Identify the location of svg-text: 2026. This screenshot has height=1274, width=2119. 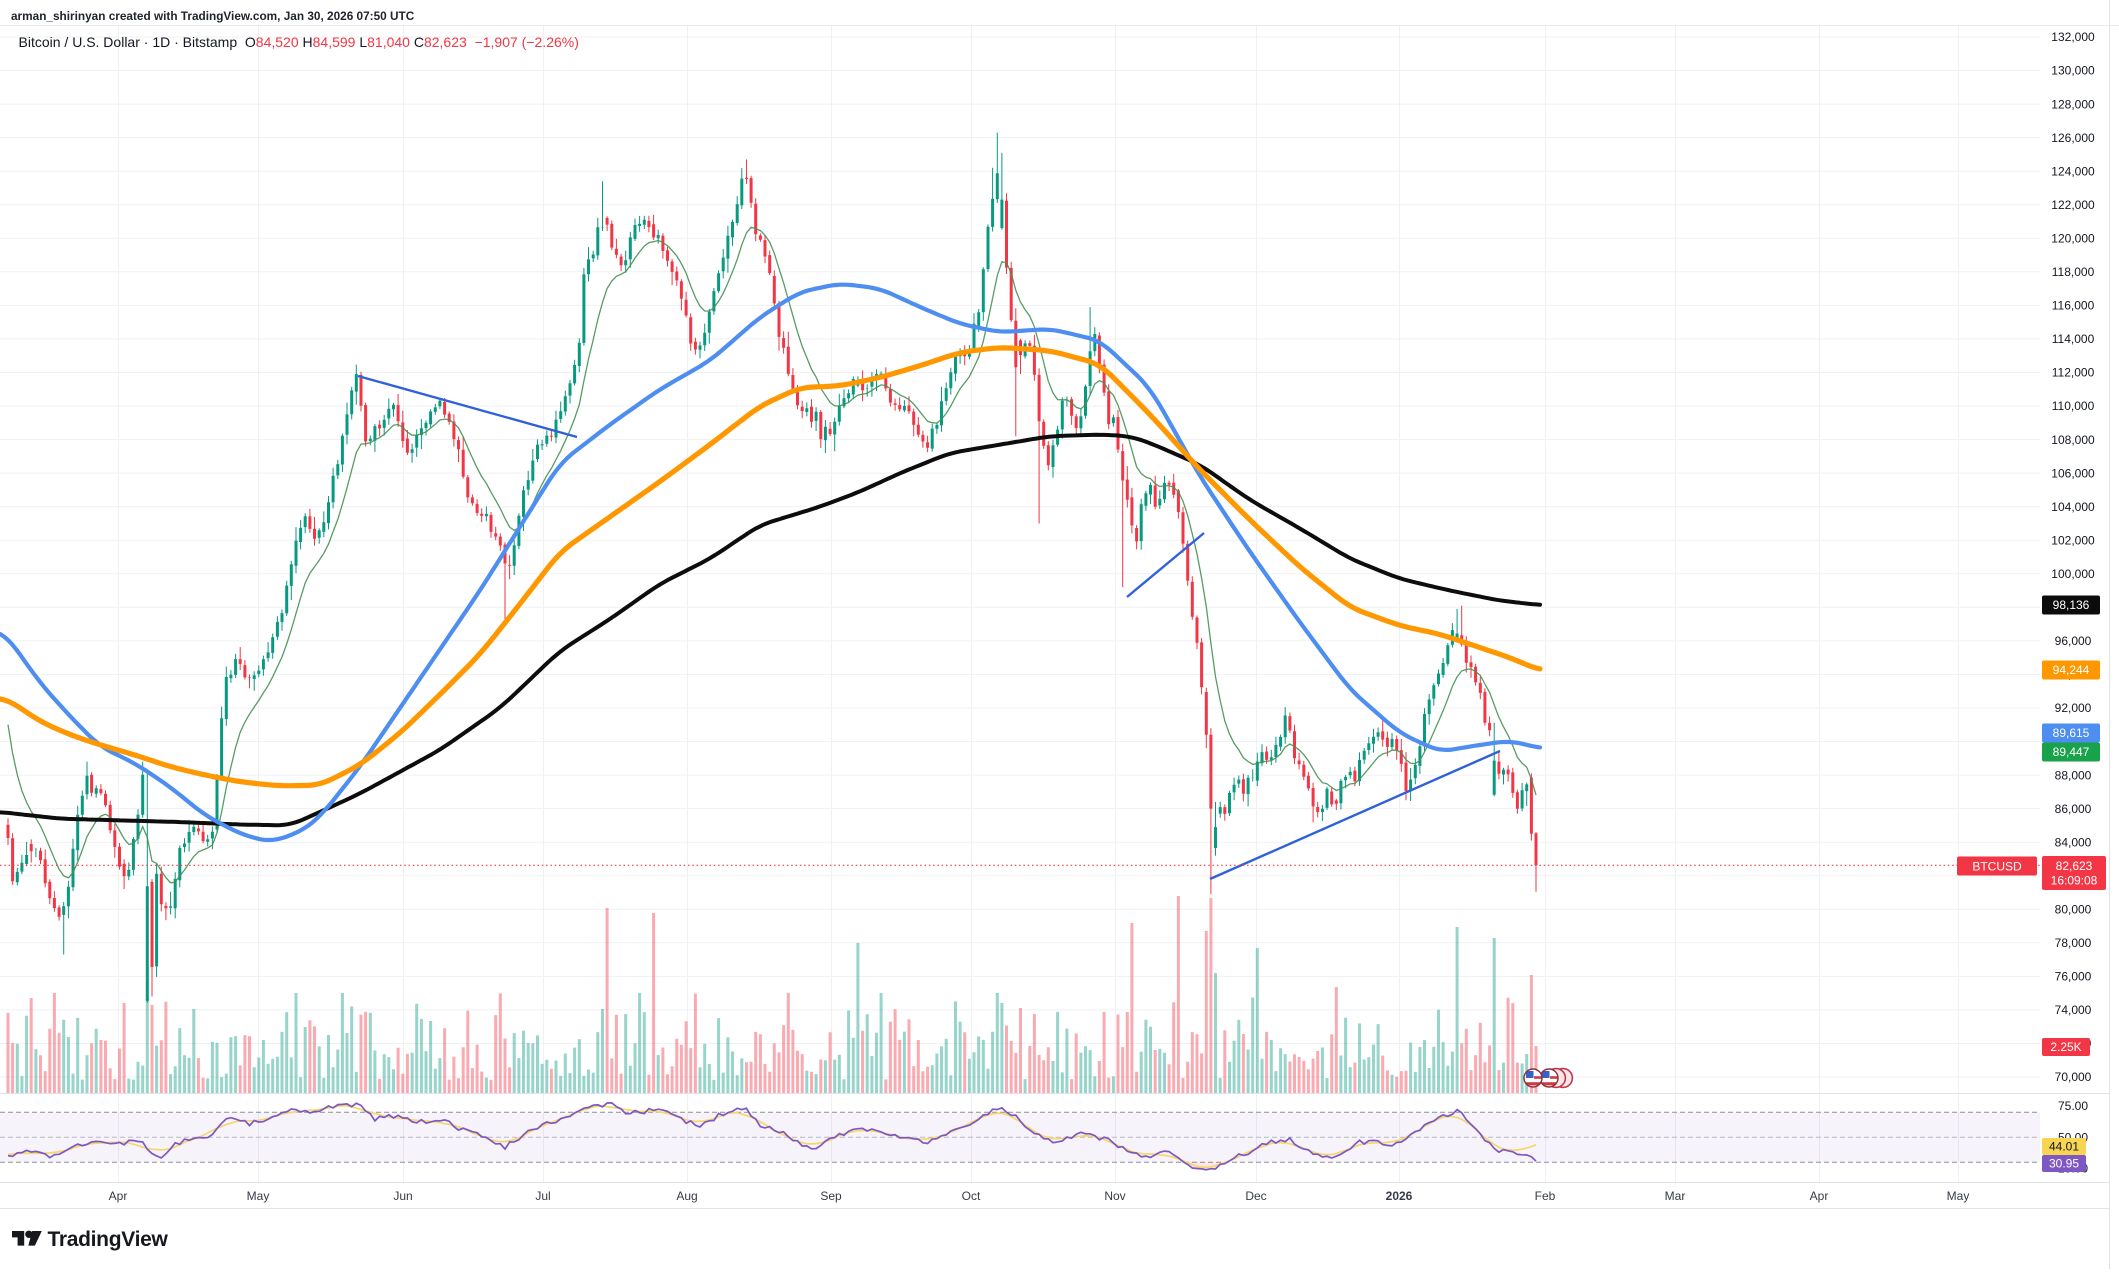
(1399, 1196).